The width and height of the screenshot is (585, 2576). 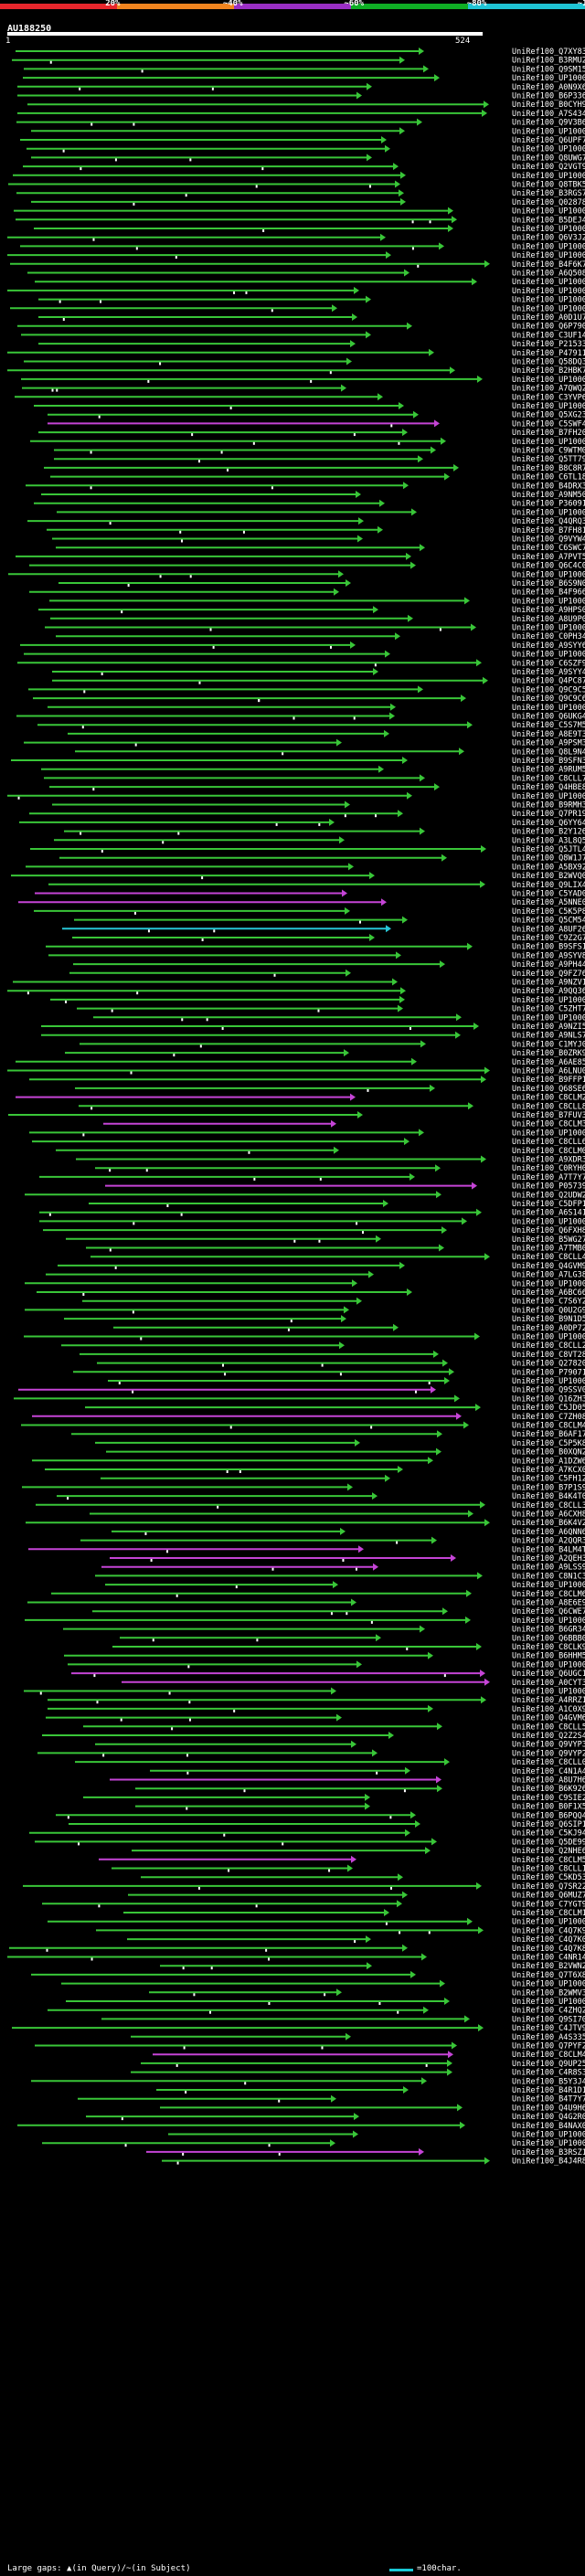 I want to click on hit-label: UniRef100_C9SIE2, so click(x=548, y=1798).